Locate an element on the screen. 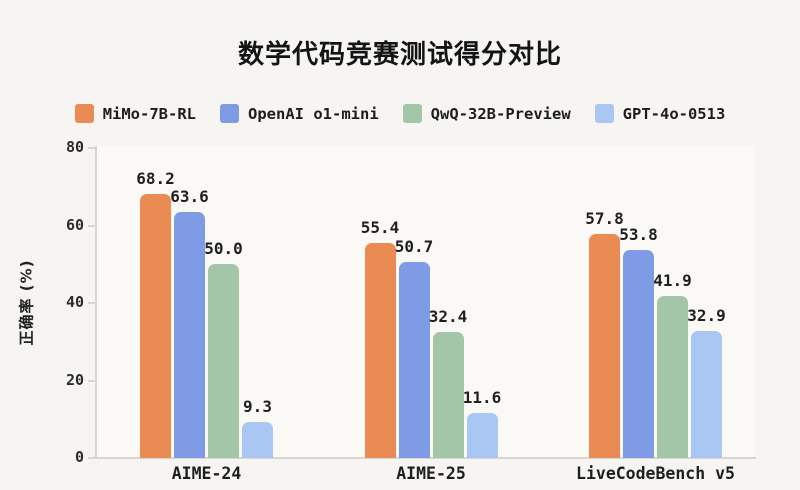 This screenshot has height=490, width=800. value-label-mimo-7b-rl-aime-25: 55.4 is located at coordinates (380, 227).